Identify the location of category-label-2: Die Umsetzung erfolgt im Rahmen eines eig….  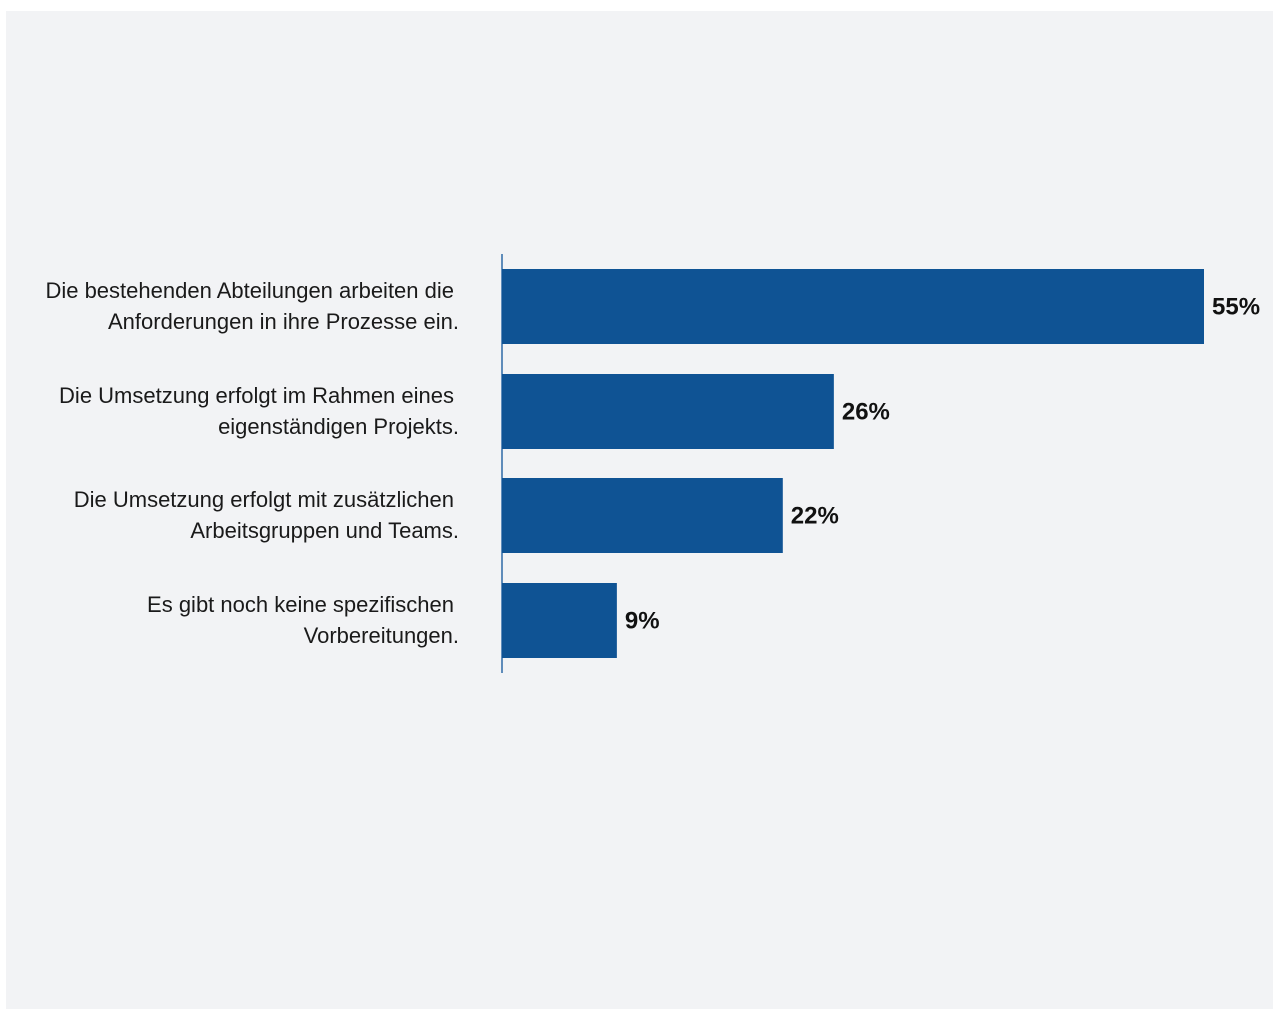
(259, 411).